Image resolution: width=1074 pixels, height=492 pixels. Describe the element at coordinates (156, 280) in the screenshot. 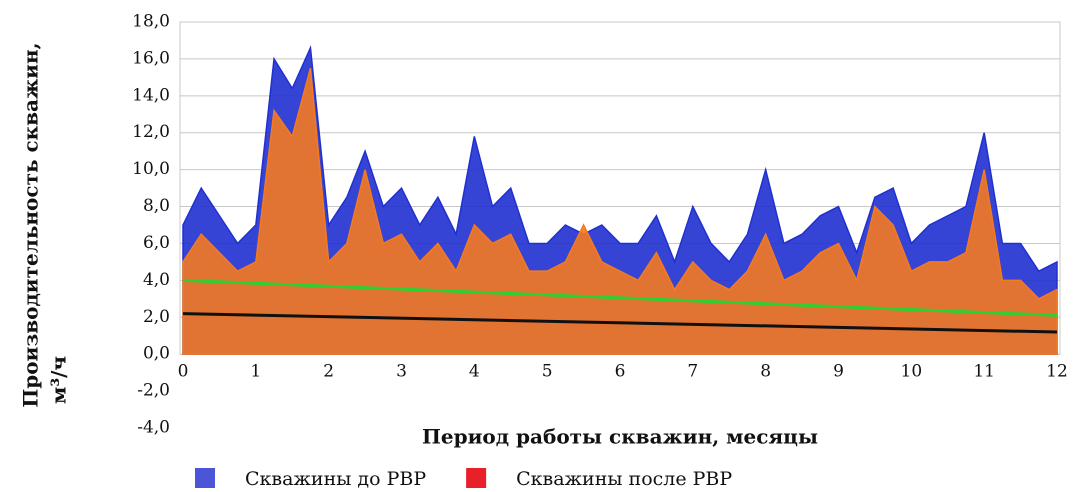

I see `y-tick-label: 4,0` at that location.